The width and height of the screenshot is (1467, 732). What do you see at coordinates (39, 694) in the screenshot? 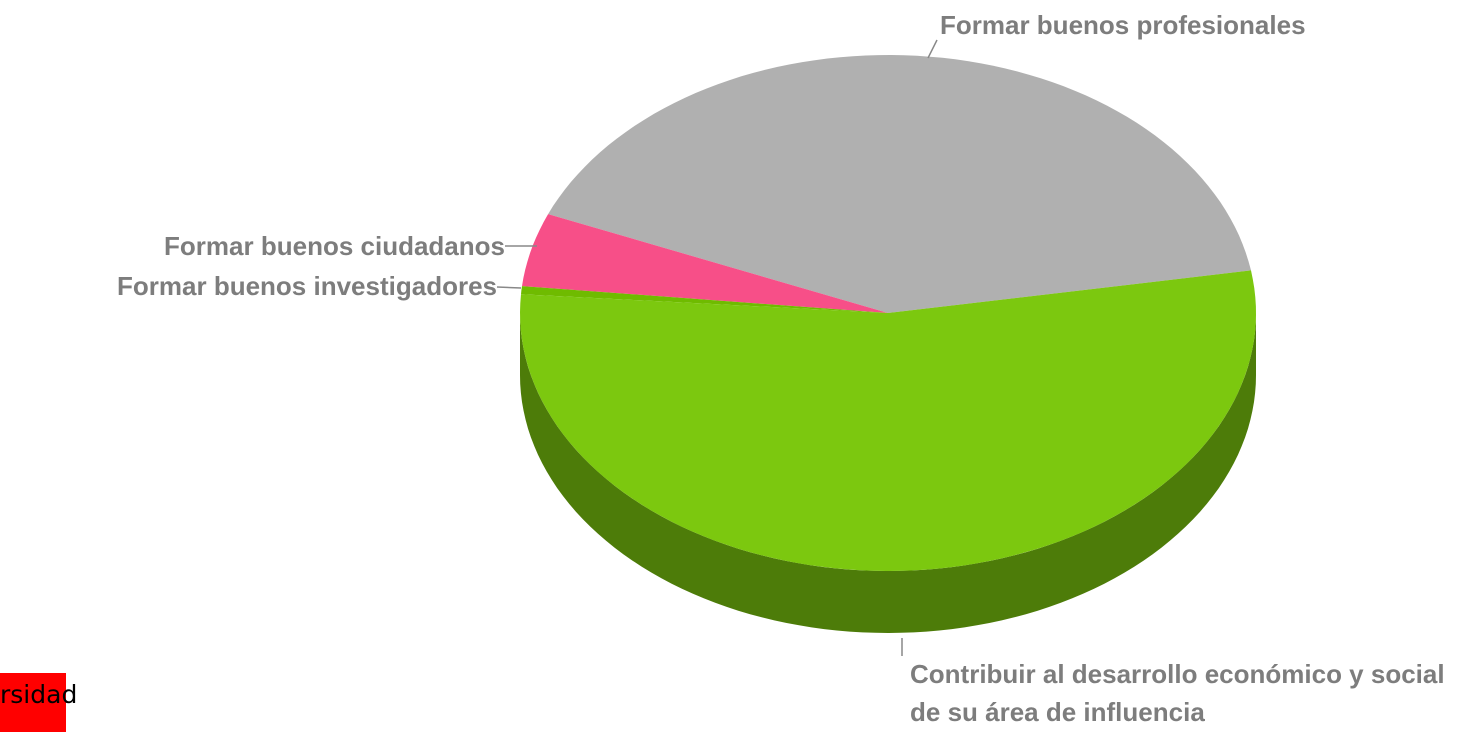
I see `logo-text: rsidad` at bounding box center [39, 694].